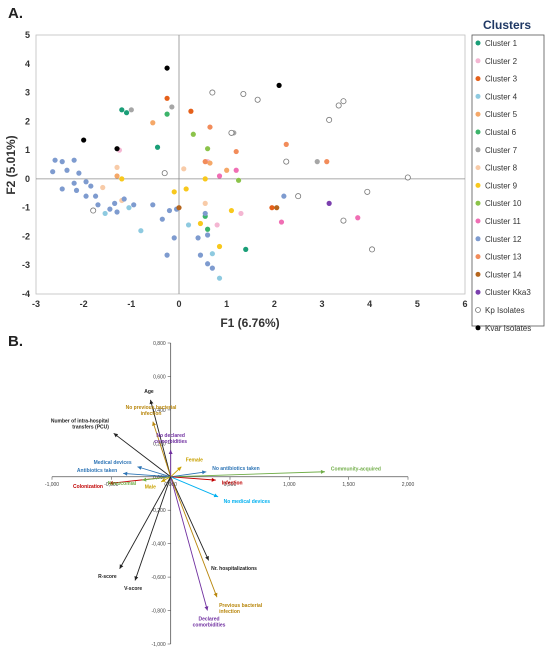  What do you see at coordinates (113, 463) in the screenshot?
I see `vector-label: Medical devices` at bounding box center [113, 463].